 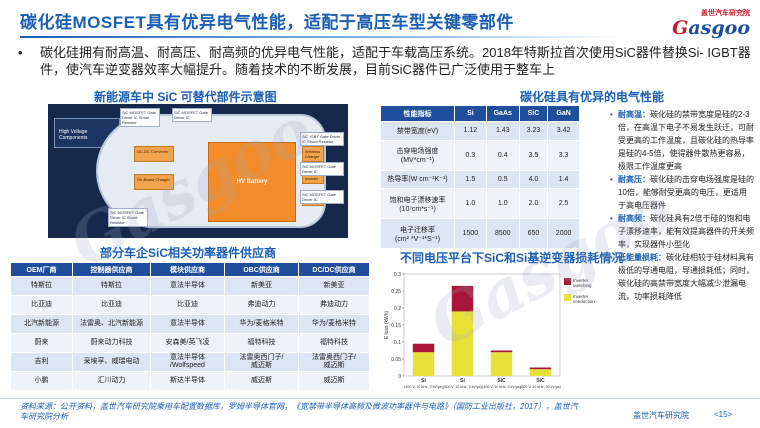 What do you see at coordinates (187, 269) in the screenshot?
I see `table-header: 模块供应商` at bounding box center [187, 269].